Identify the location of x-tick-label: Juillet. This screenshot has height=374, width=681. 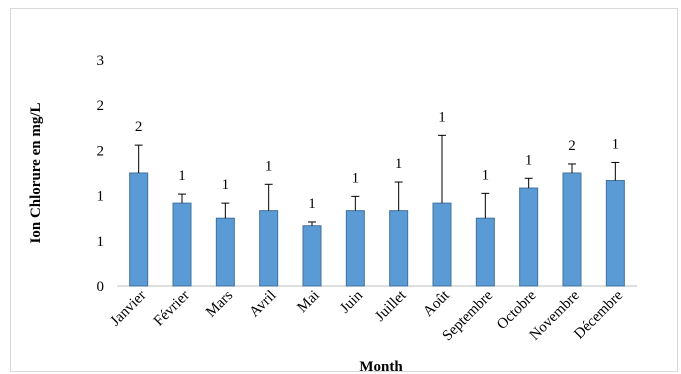
(391, 306).